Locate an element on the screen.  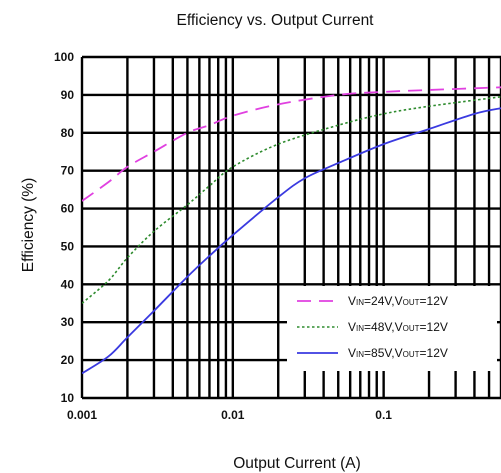
y-tick-label: 100 is located at coordinates (64, 57).